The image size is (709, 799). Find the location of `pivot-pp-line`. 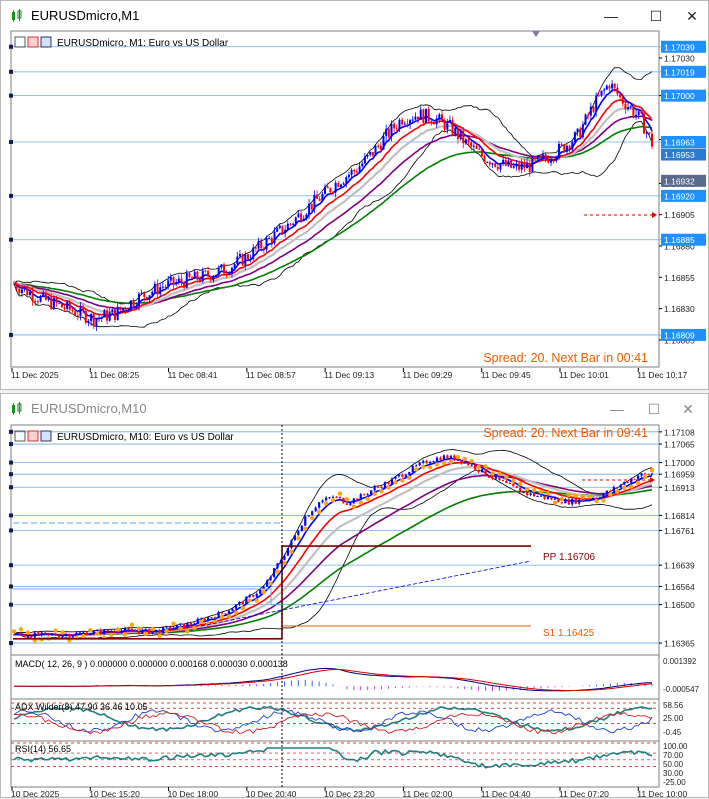

pivot-pp-line is located at coordinates (272, 592).